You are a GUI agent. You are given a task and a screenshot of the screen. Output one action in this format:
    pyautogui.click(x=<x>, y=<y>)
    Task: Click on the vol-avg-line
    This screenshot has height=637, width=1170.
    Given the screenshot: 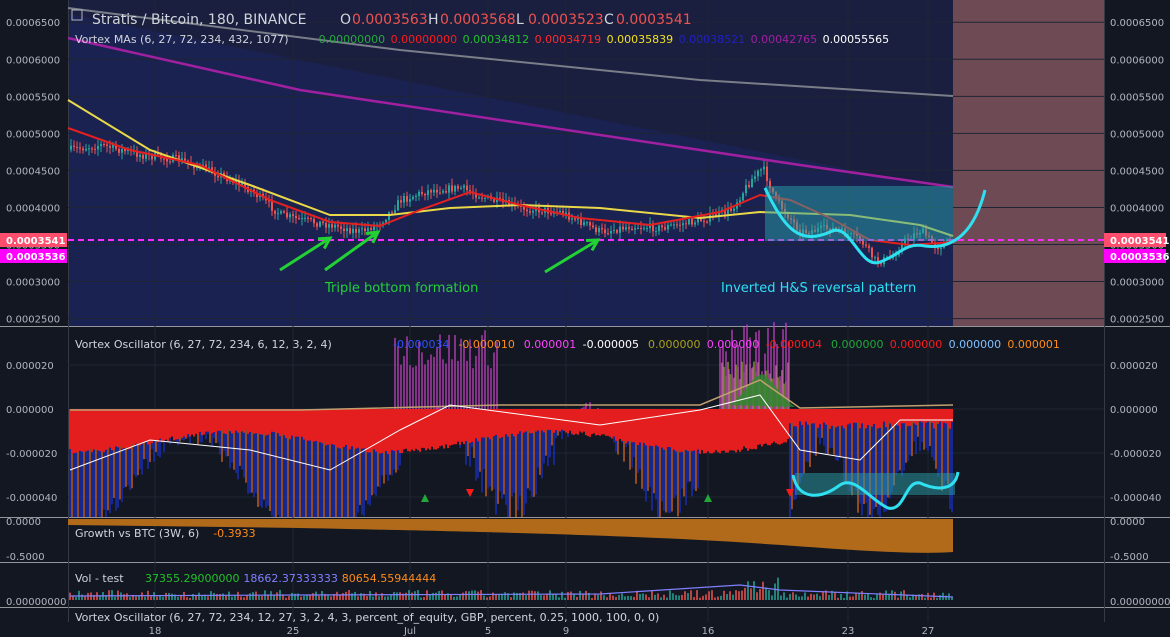 What is the action you would take?
    pyautogui.click(x=511, y=591)
    